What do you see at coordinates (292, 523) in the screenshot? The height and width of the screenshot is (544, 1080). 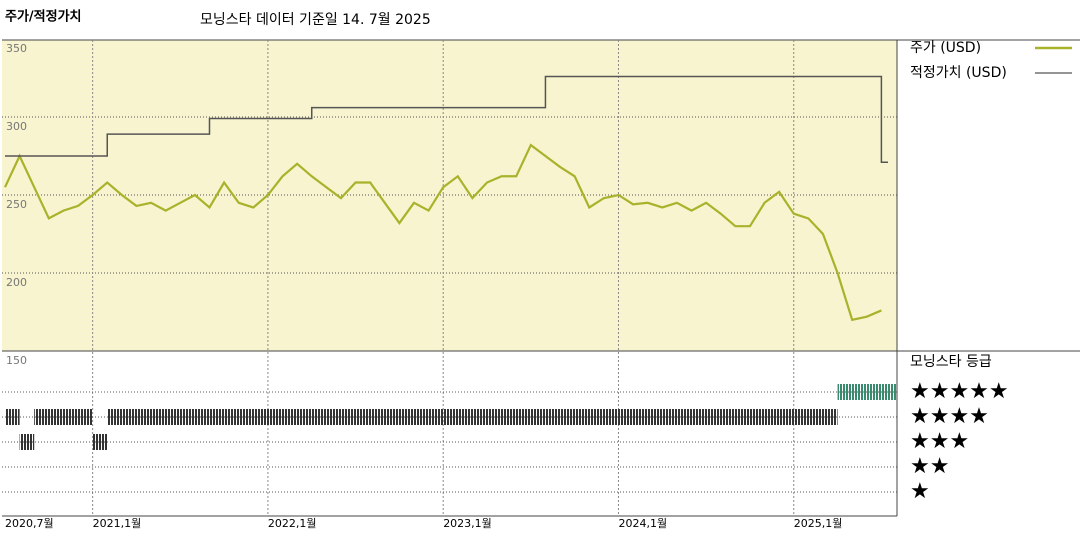 I see `x-tick-label: 2022,1월` at bounding box center [292, 523].